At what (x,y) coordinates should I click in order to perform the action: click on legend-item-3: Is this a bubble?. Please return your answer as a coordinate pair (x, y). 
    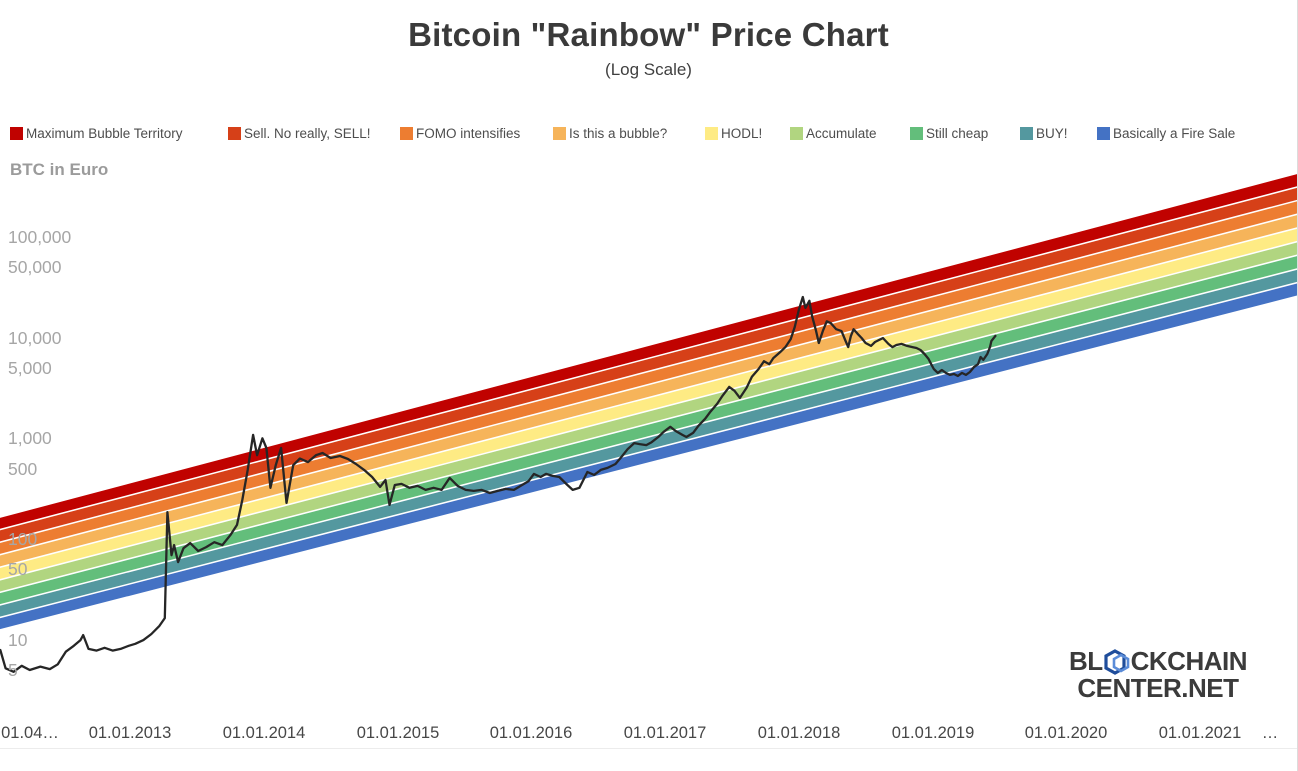
    Looking at the image, I should click on (610, 133).